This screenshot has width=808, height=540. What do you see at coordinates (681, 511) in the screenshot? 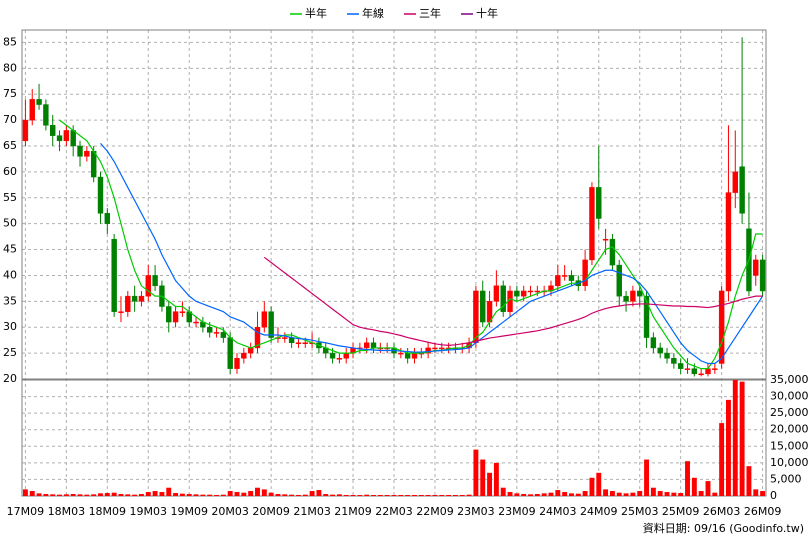
I see `x-tick-label: 25M09` at bounding box center [681, 511].